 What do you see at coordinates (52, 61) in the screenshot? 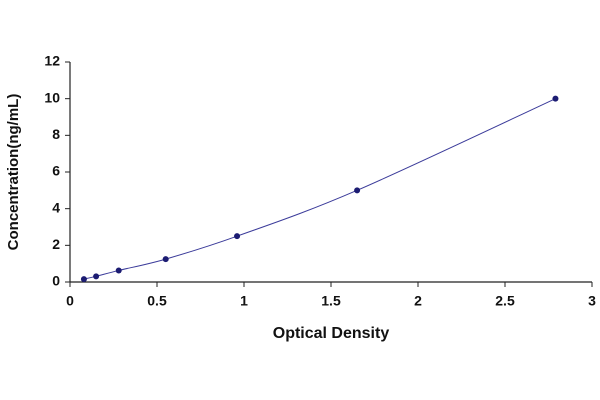
I see `y-tick-label: 12` at bounding box center [52, 61].